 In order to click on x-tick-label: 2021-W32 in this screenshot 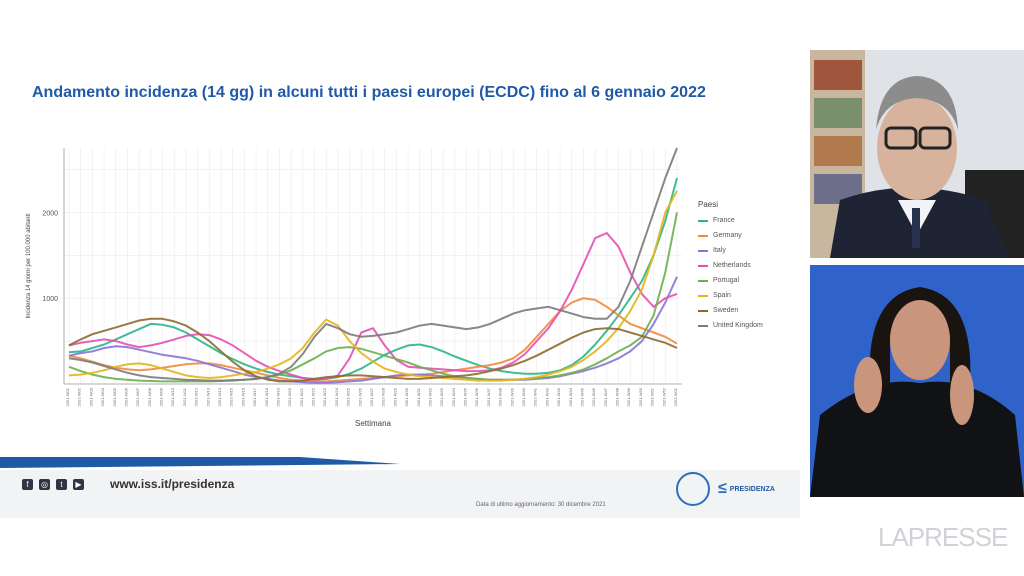, I will do `click(429, 396)`.